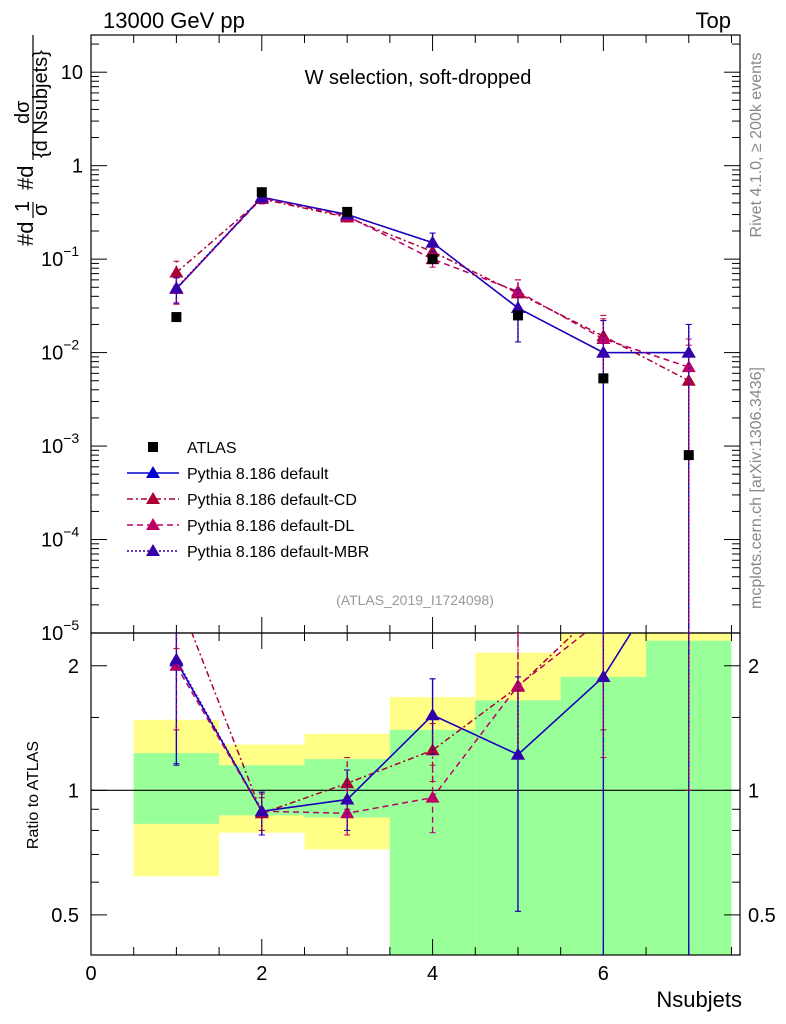 The width and height of the screenshot is (786, 1024). What do you see at coordinates (762, 916) in the screenshot?
I see `ratio-ytick-label-right: 0.5` at bounding box center [762, 916].